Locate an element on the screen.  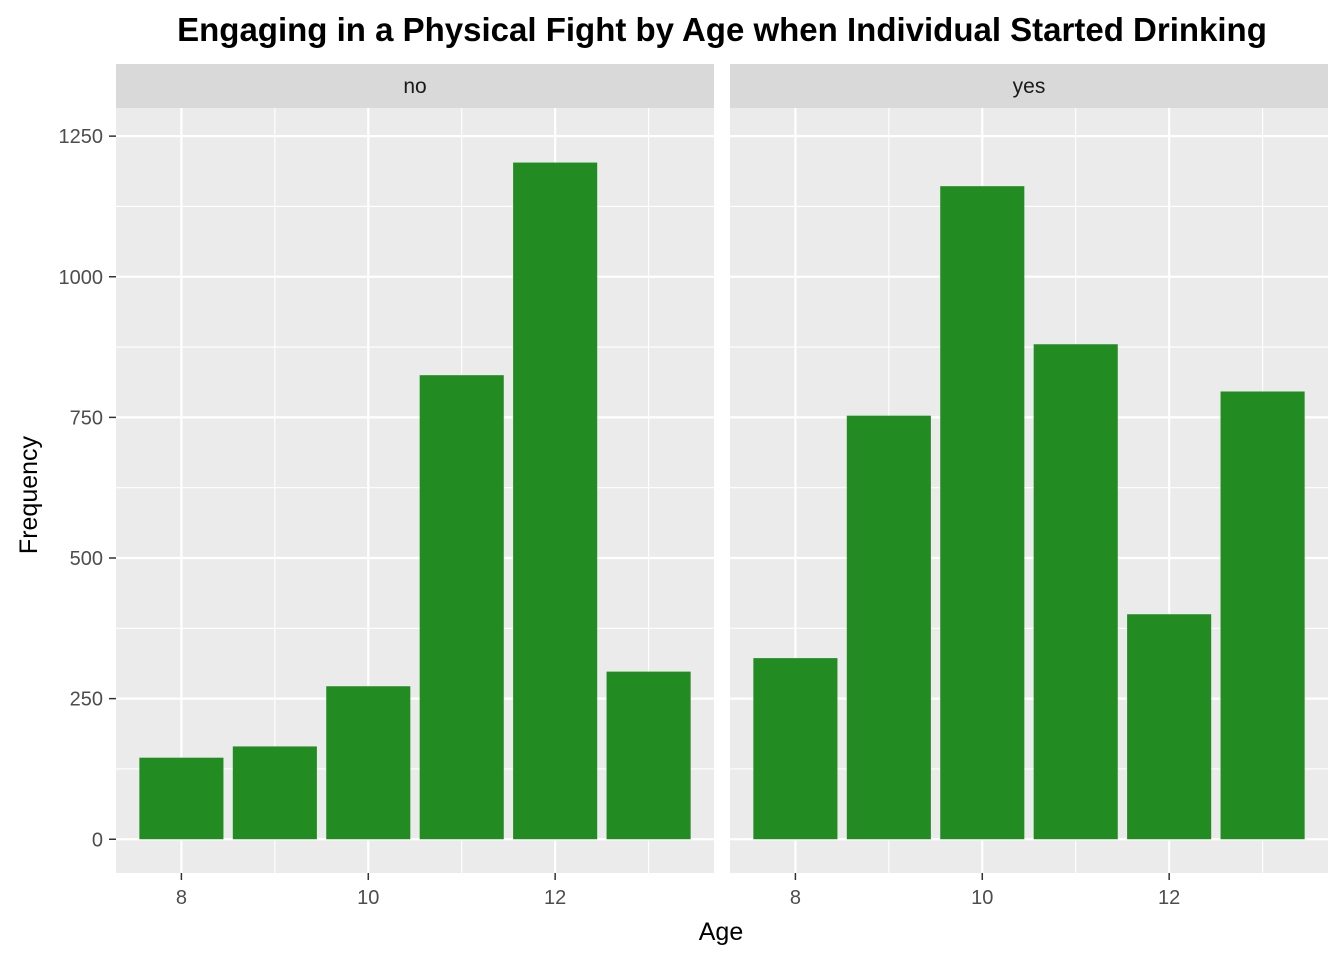
y-tick-label: 250 is located at coordinates (86, 700).